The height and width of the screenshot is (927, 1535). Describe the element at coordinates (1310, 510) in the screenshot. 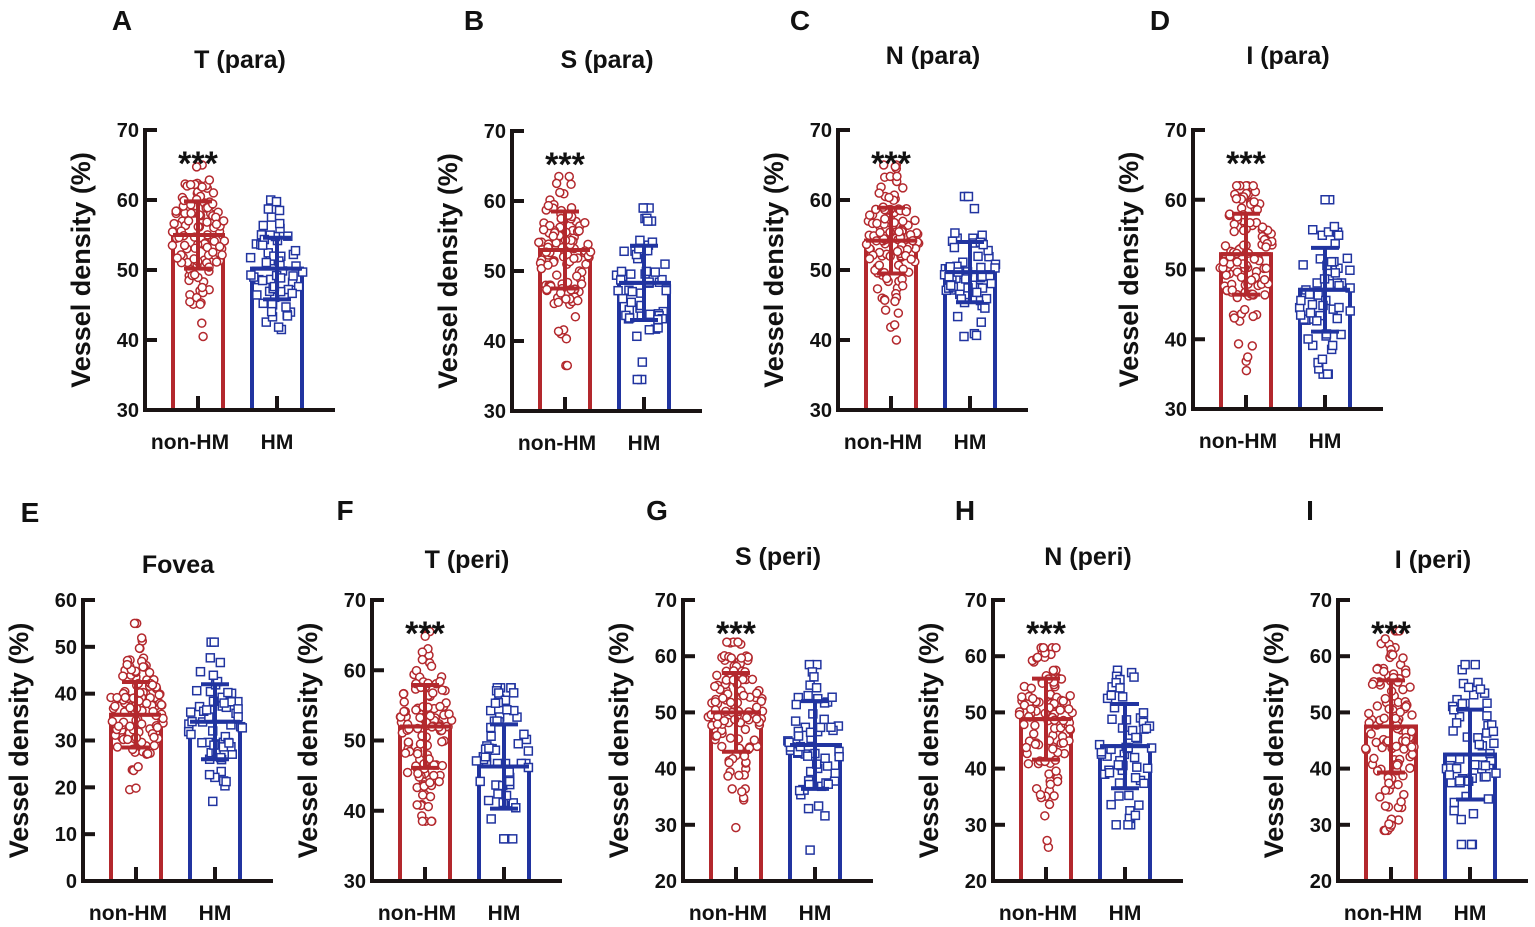

I see `panel-letter: I` at that location.